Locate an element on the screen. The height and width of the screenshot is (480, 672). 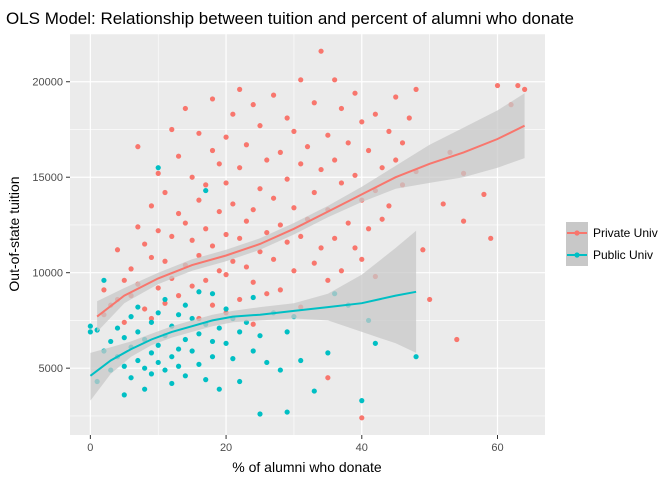
legend-marker-private-univ is located at coordinates (577, 233).